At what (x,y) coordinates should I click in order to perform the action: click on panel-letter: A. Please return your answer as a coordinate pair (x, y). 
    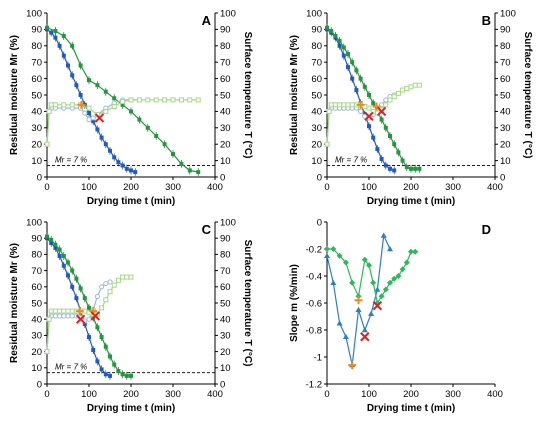
    Looking at the image, I should click on (207, 20).